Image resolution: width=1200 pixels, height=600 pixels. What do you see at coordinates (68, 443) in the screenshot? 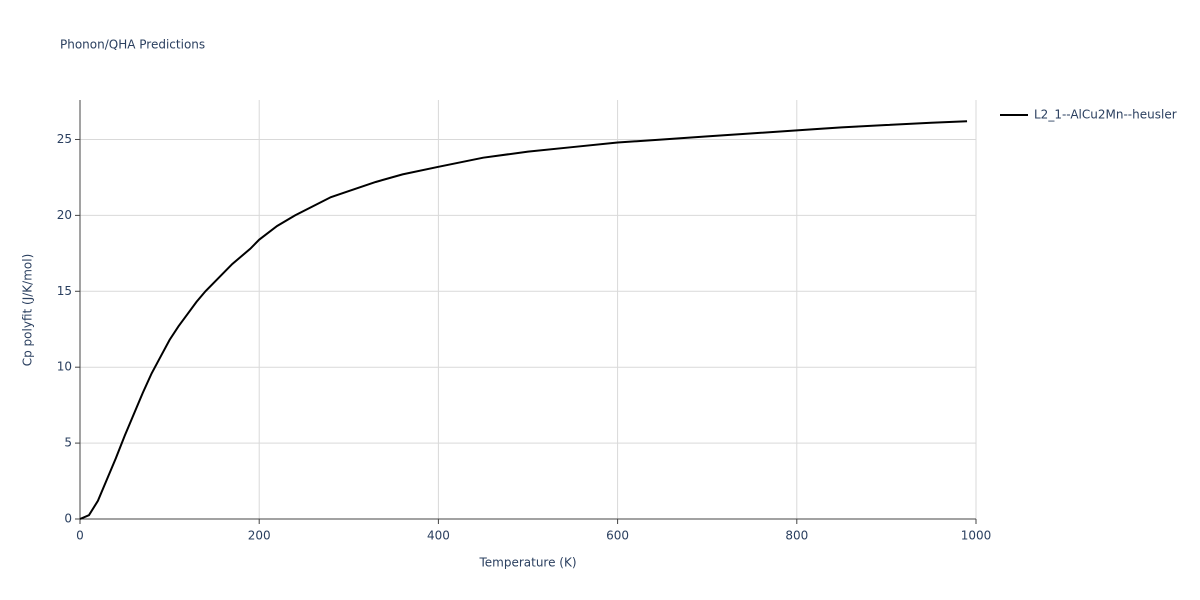
I see `y-tick-label: 5` at bounding box center [68, 443].